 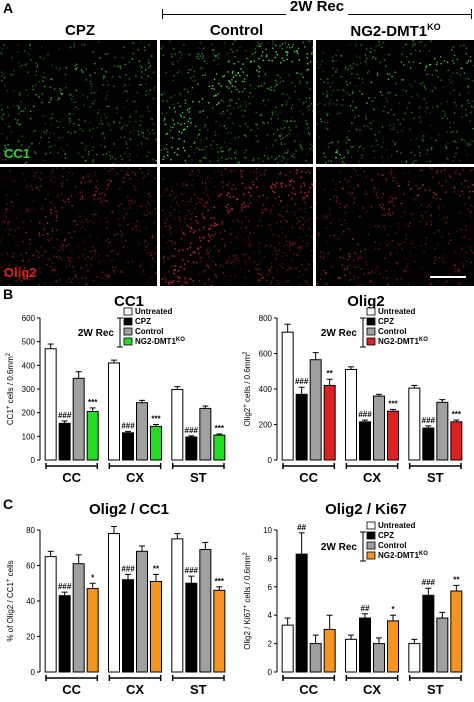 I want to click on significance-label: **, so click(x=156, y=568).